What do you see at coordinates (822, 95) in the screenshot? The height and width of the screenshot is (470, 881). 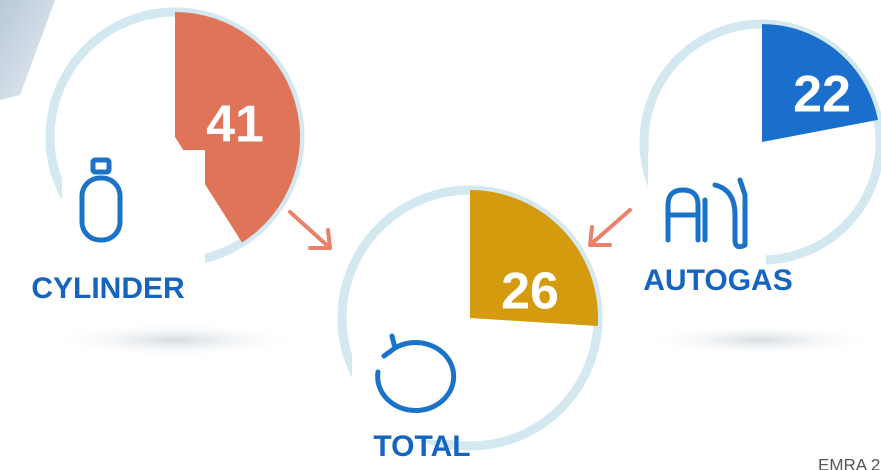 I see `value-label: 22` at bounding box center [822, 95].